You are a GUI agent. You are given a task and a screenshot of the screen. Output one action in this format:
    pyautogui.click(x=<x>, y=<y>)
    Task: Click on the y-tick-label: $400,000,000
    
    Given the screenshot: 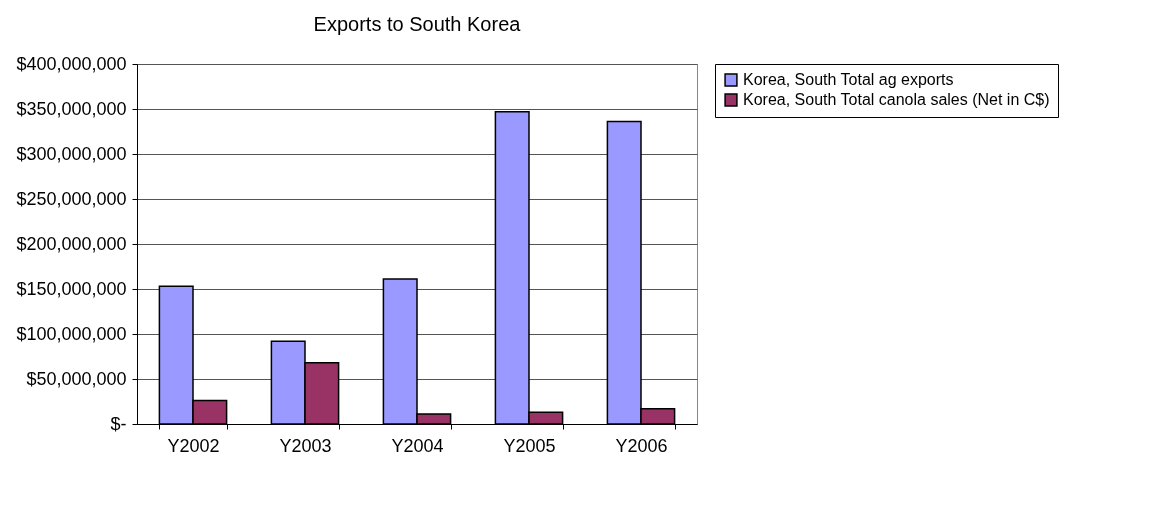 What is the action you would take?
    pyautogui.click(x=71, y=63)
    